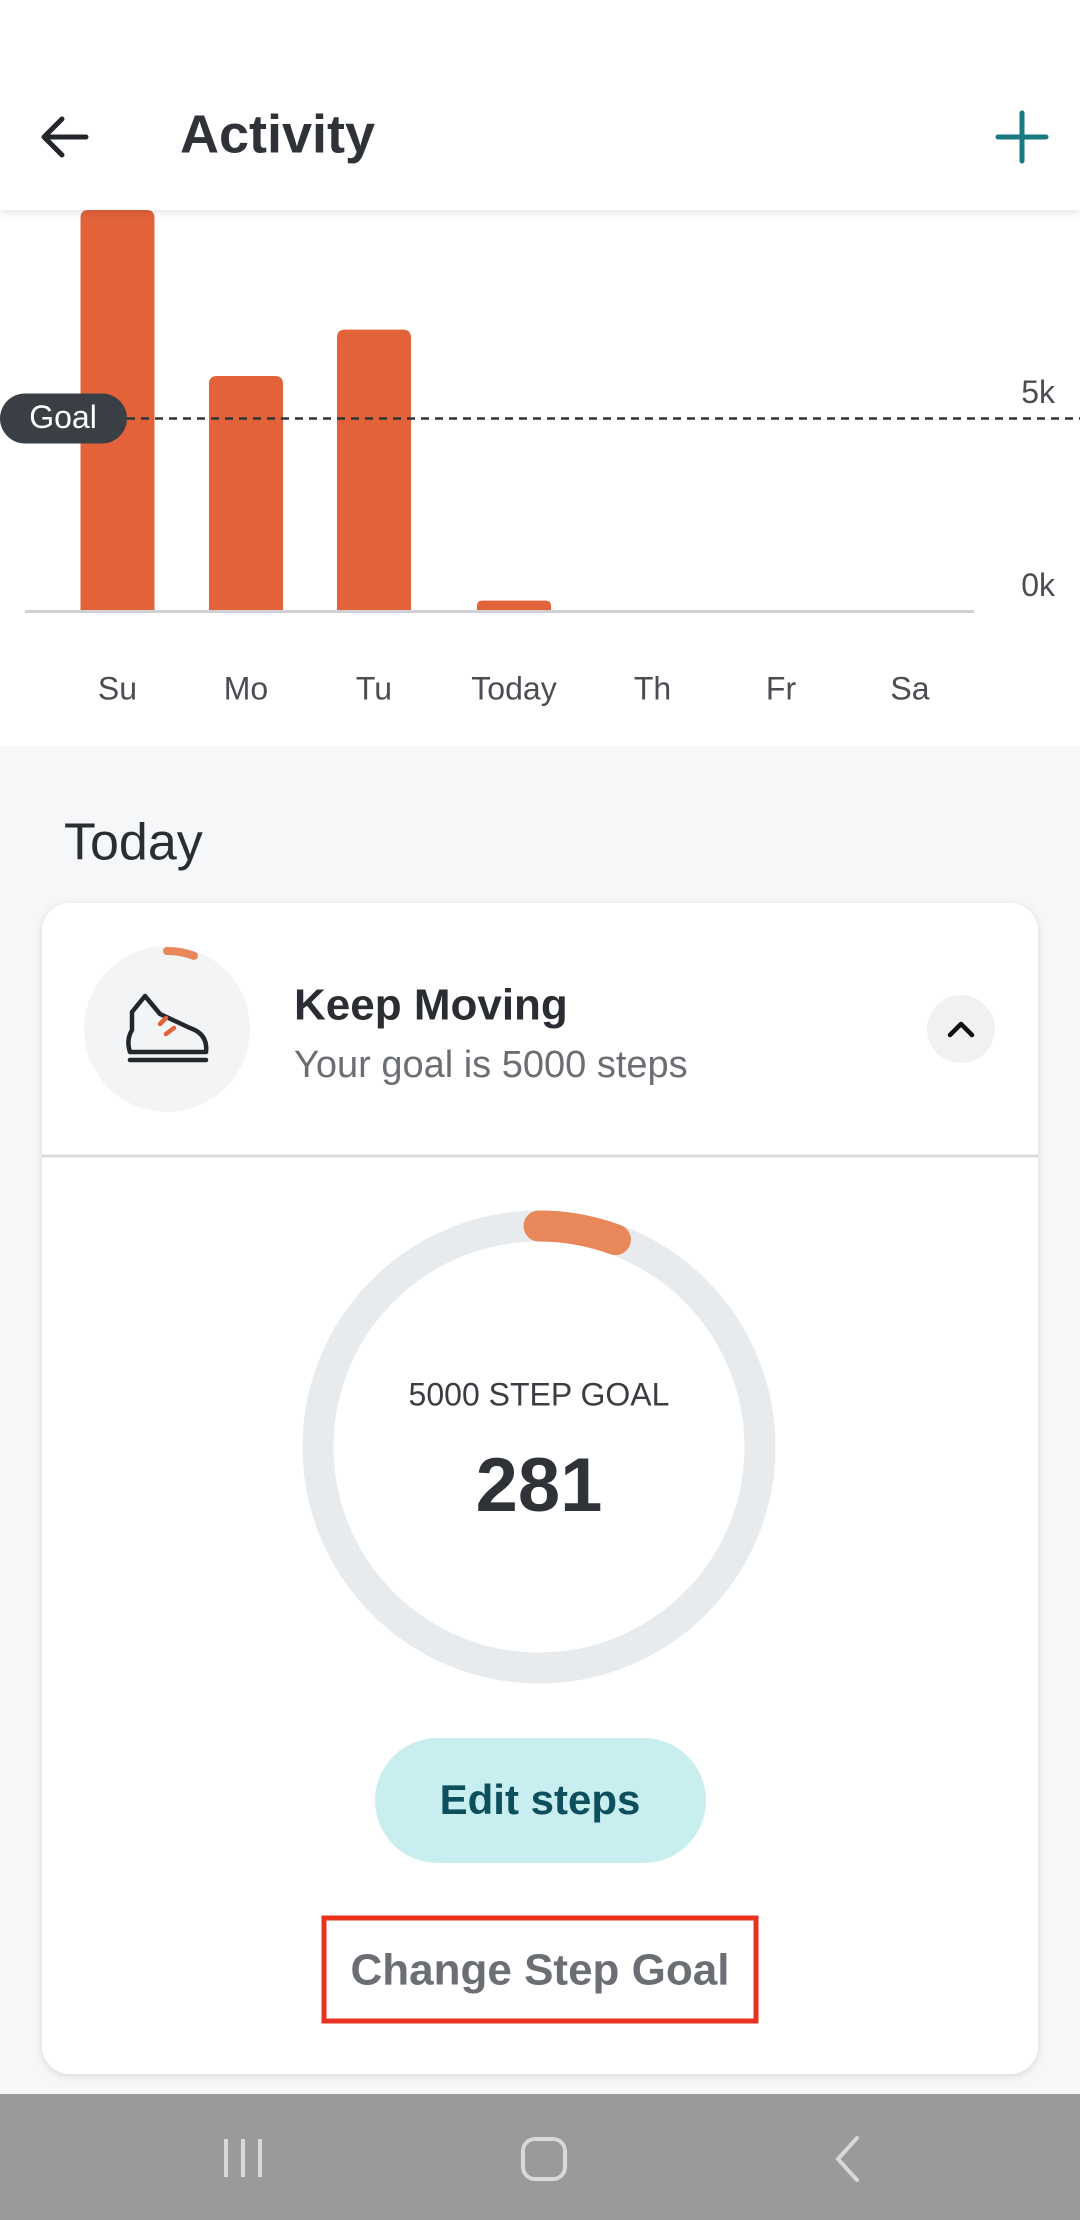 This screenshot has width=1080, height=2220. I want to click on edit-steps-label: Edit steps, so click(540, 1799).